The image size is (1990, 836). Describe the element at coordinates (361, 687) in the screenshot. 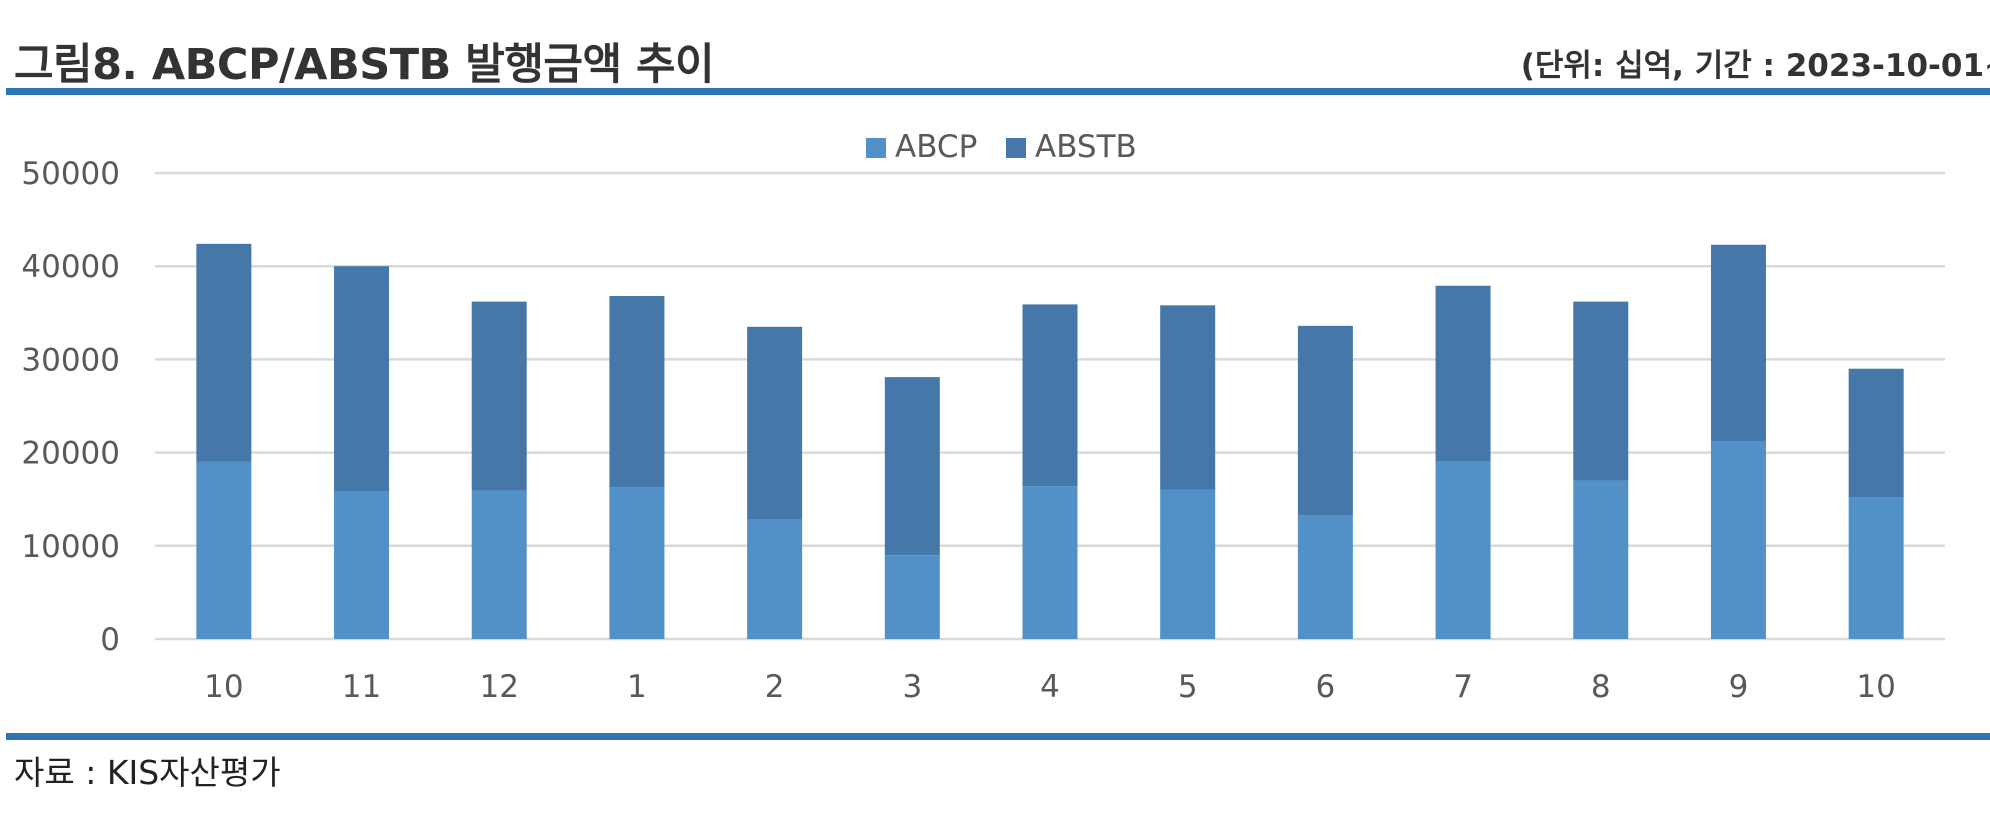

I see `x-tick-label: 11` at that location.